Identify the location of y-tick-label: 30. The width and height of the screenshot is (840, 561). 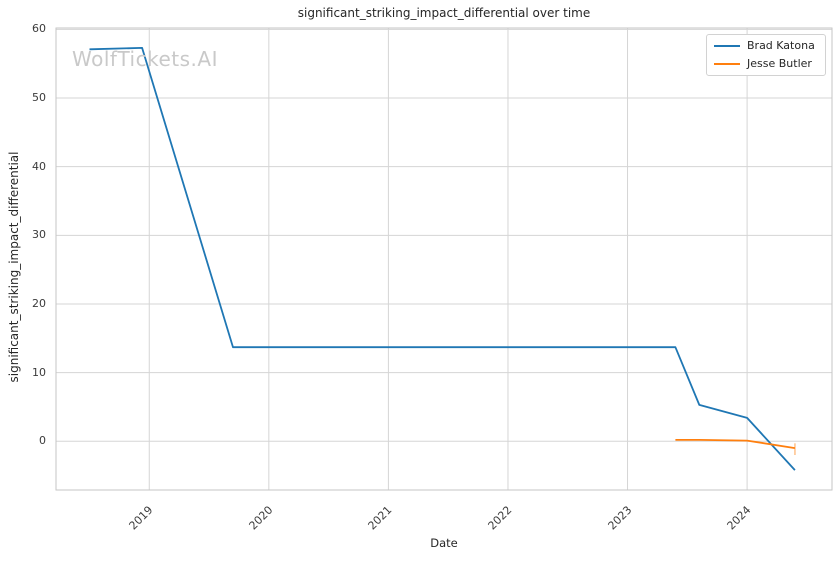
(39, 235).